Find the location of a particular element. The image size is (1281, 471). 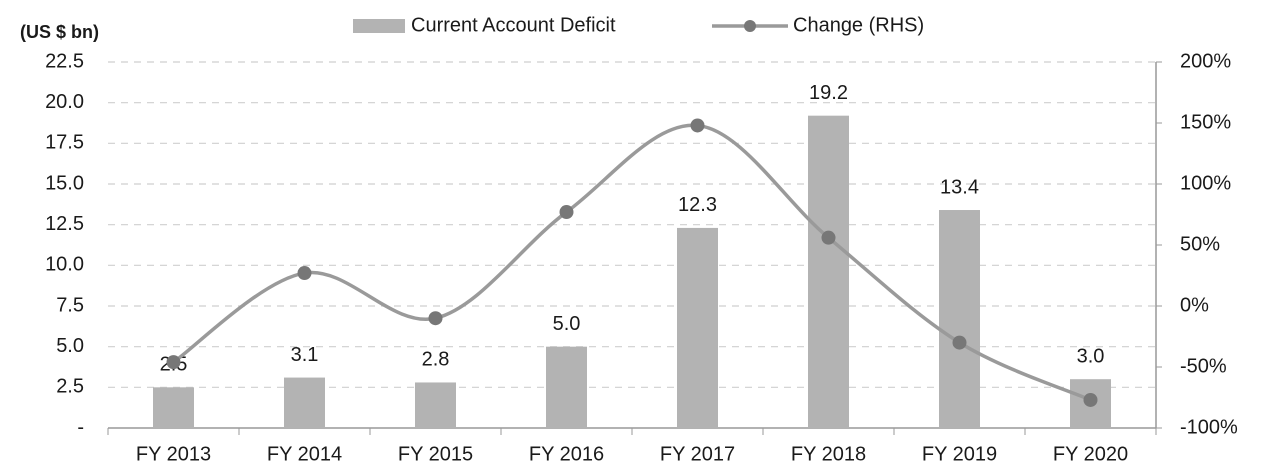

y-tick-label: 2.5 is located at coordinates (70, 387).